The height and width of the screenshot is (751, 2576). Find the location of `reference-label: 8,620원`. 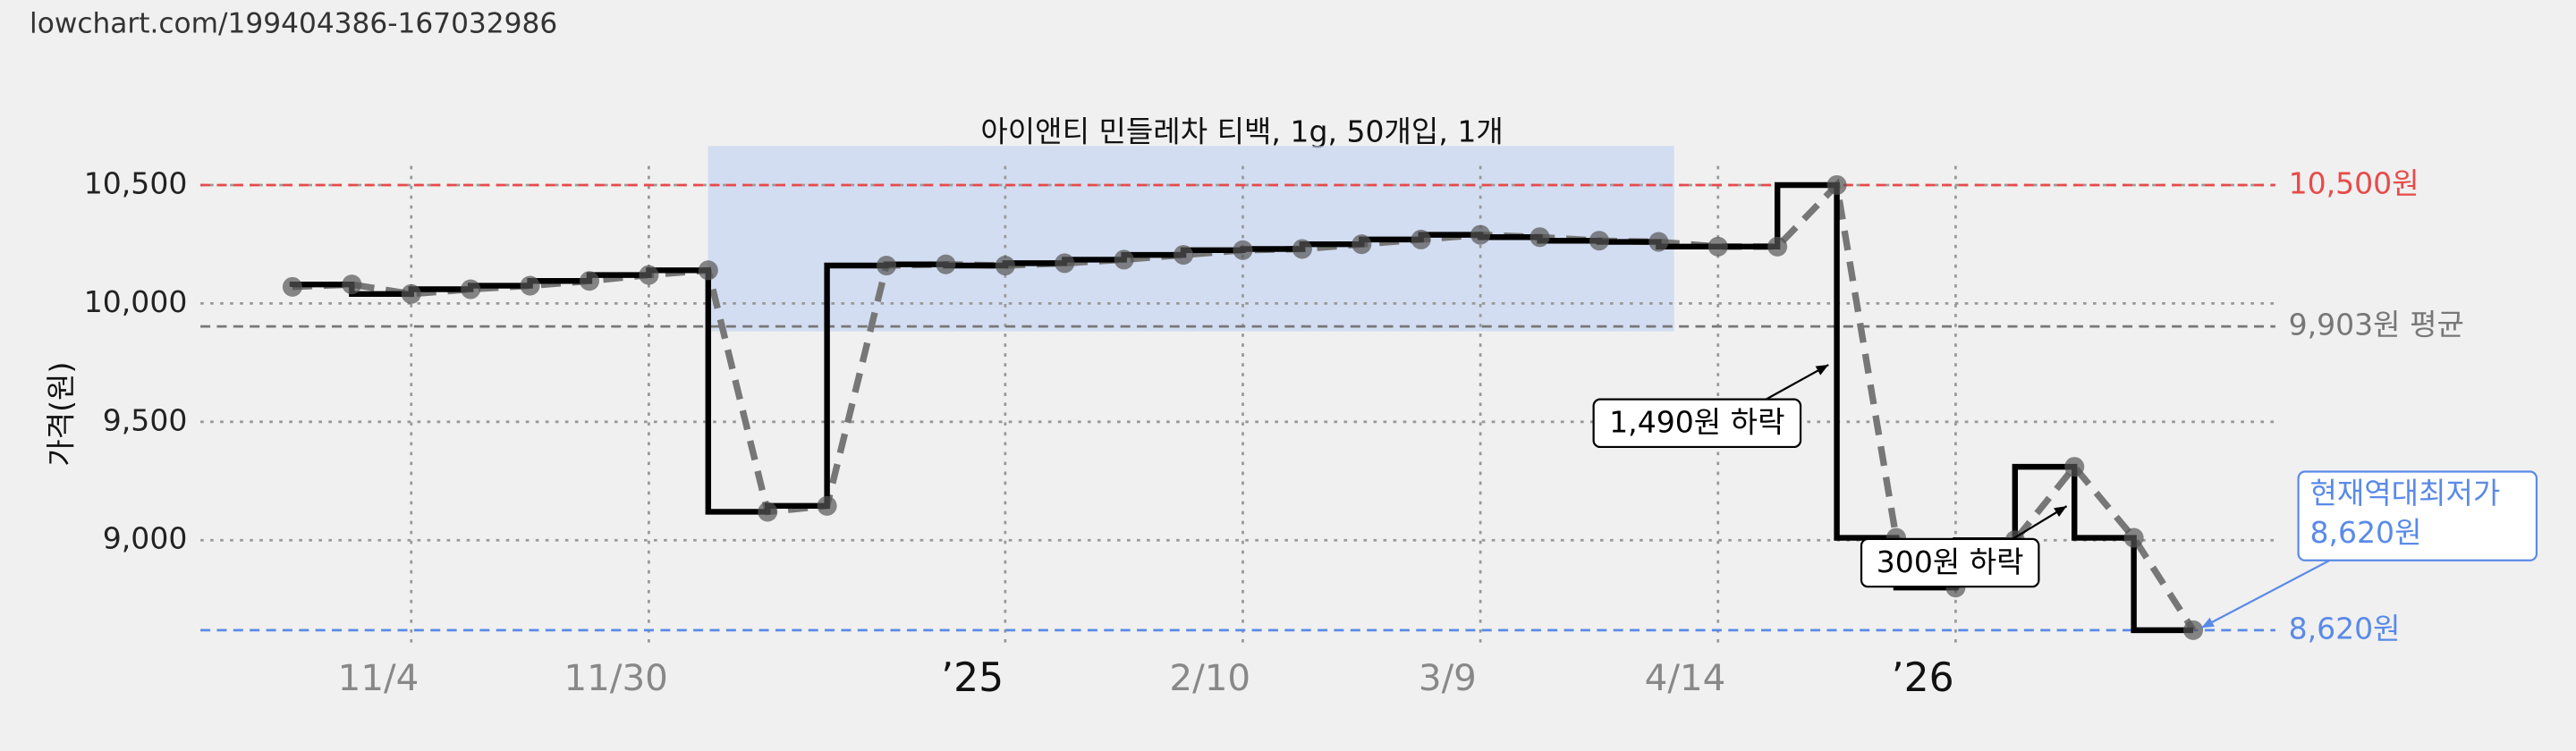

reference-label: 8,620원 is located at coordinates (2345, 628).